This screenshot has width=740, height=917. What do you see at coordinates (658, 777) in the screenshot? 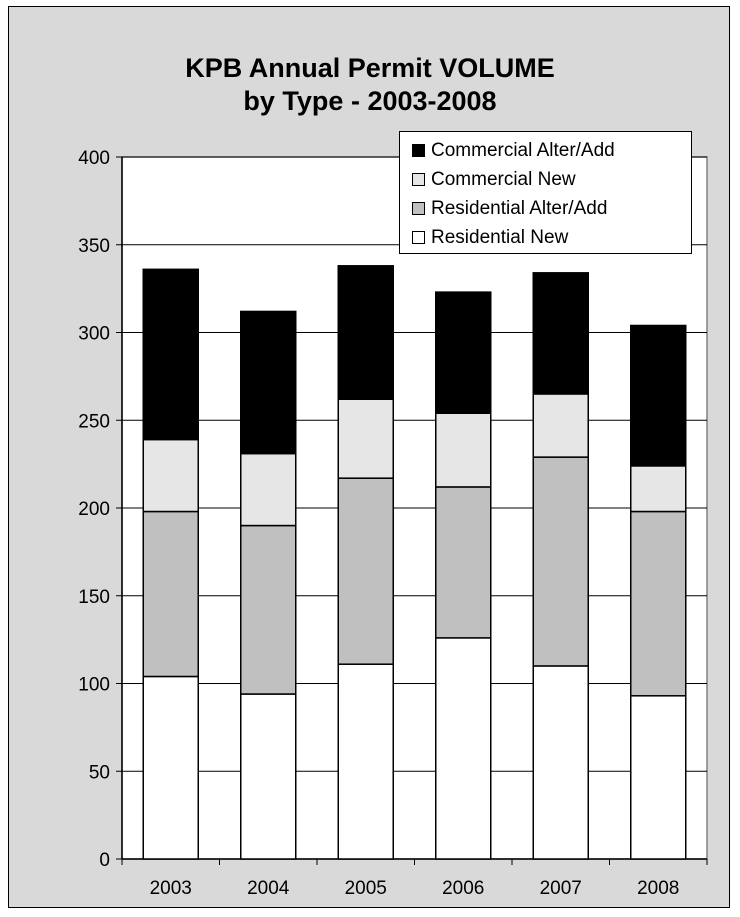
I see `bar-residential-new-2008` at bounding box center [658, 777].